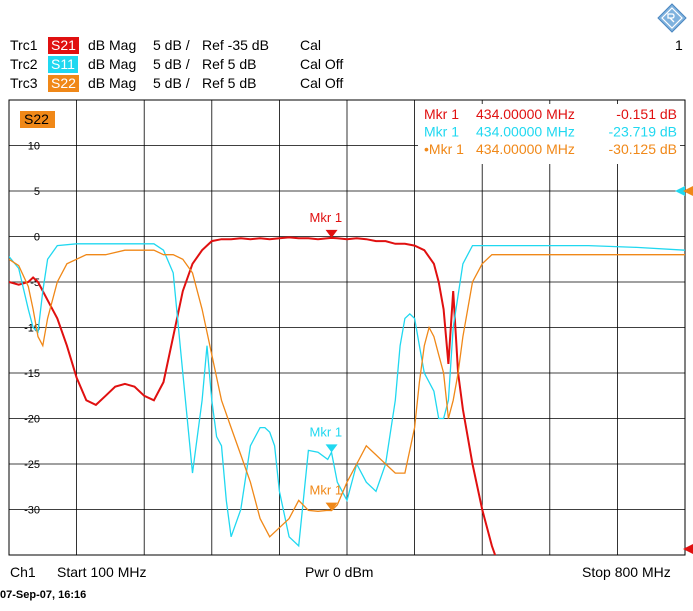 Image resolution: width=693 pixels, height=611 pixels. Describe the element at coordinates (32, 465) in the screenshot. I see `y-tick-label: -25` at that location.